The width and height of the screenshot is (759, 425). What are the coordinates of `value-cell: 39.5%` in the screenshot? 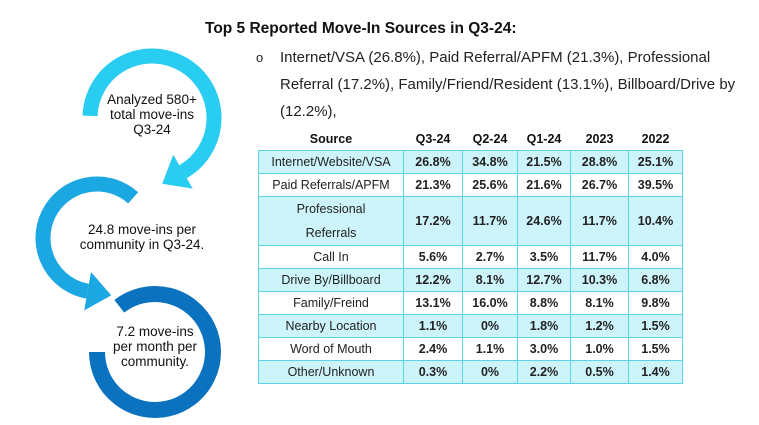 It's located at (655, 185).